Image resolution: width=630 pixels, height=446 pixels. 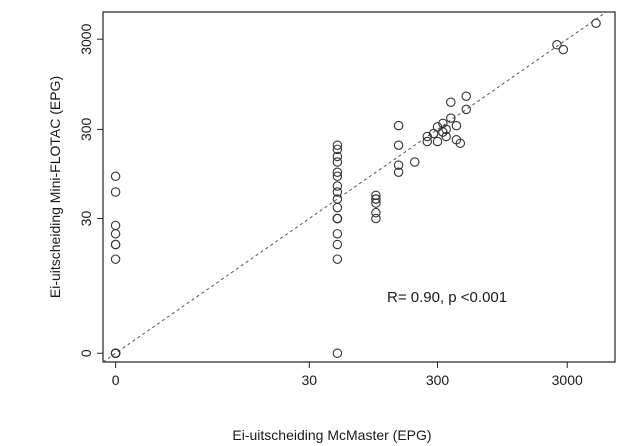 What do you see at coordinates (55, 187) in the screenshot?
I see `y-axis-title: Ei-uitscheiding Mini-FLOTAC (EPG)` at bounding box center [55, 187].